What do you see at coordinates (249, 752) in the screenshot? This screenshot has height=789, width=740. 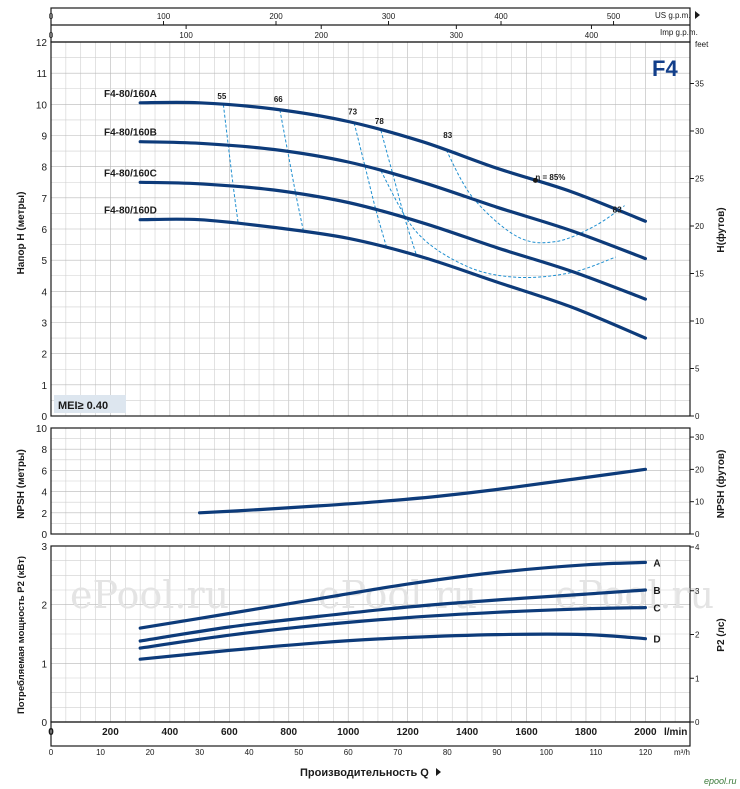 I see `m3h-tick-label: 40` at bounding box center [249, 752].